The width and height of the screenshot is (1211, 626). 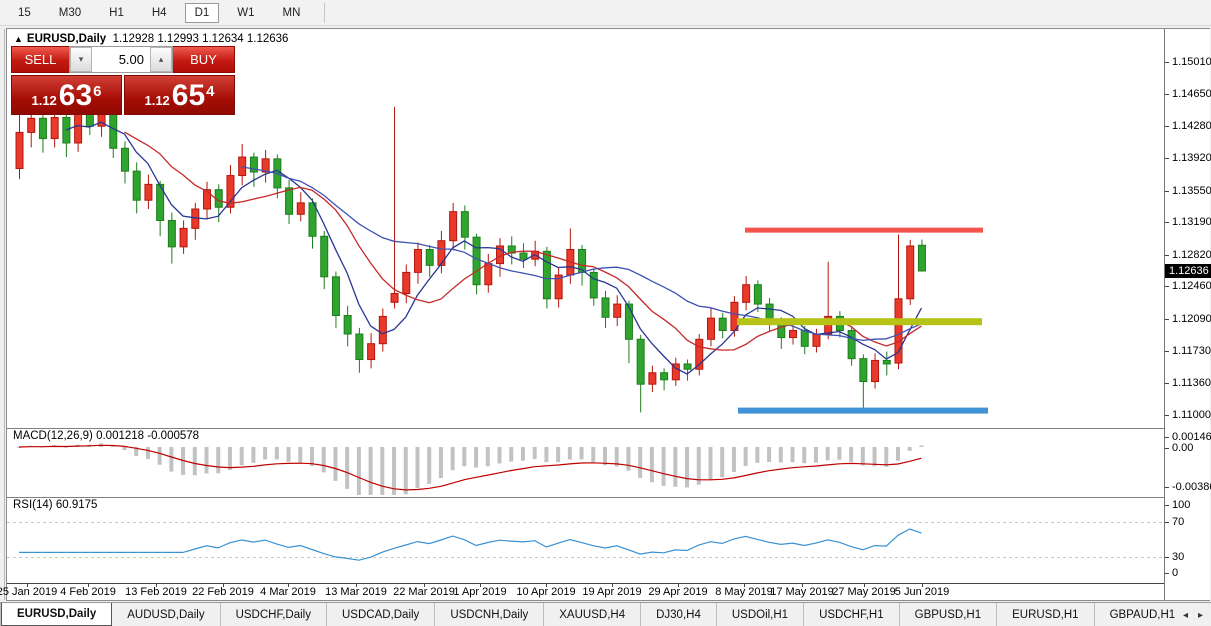 What do you see at coordinates (200, 39) in the screenshot?
I see `chart-quote-values: 1.12928 1.12993 1.12634 1.12636` at bounding box center [200, 39].